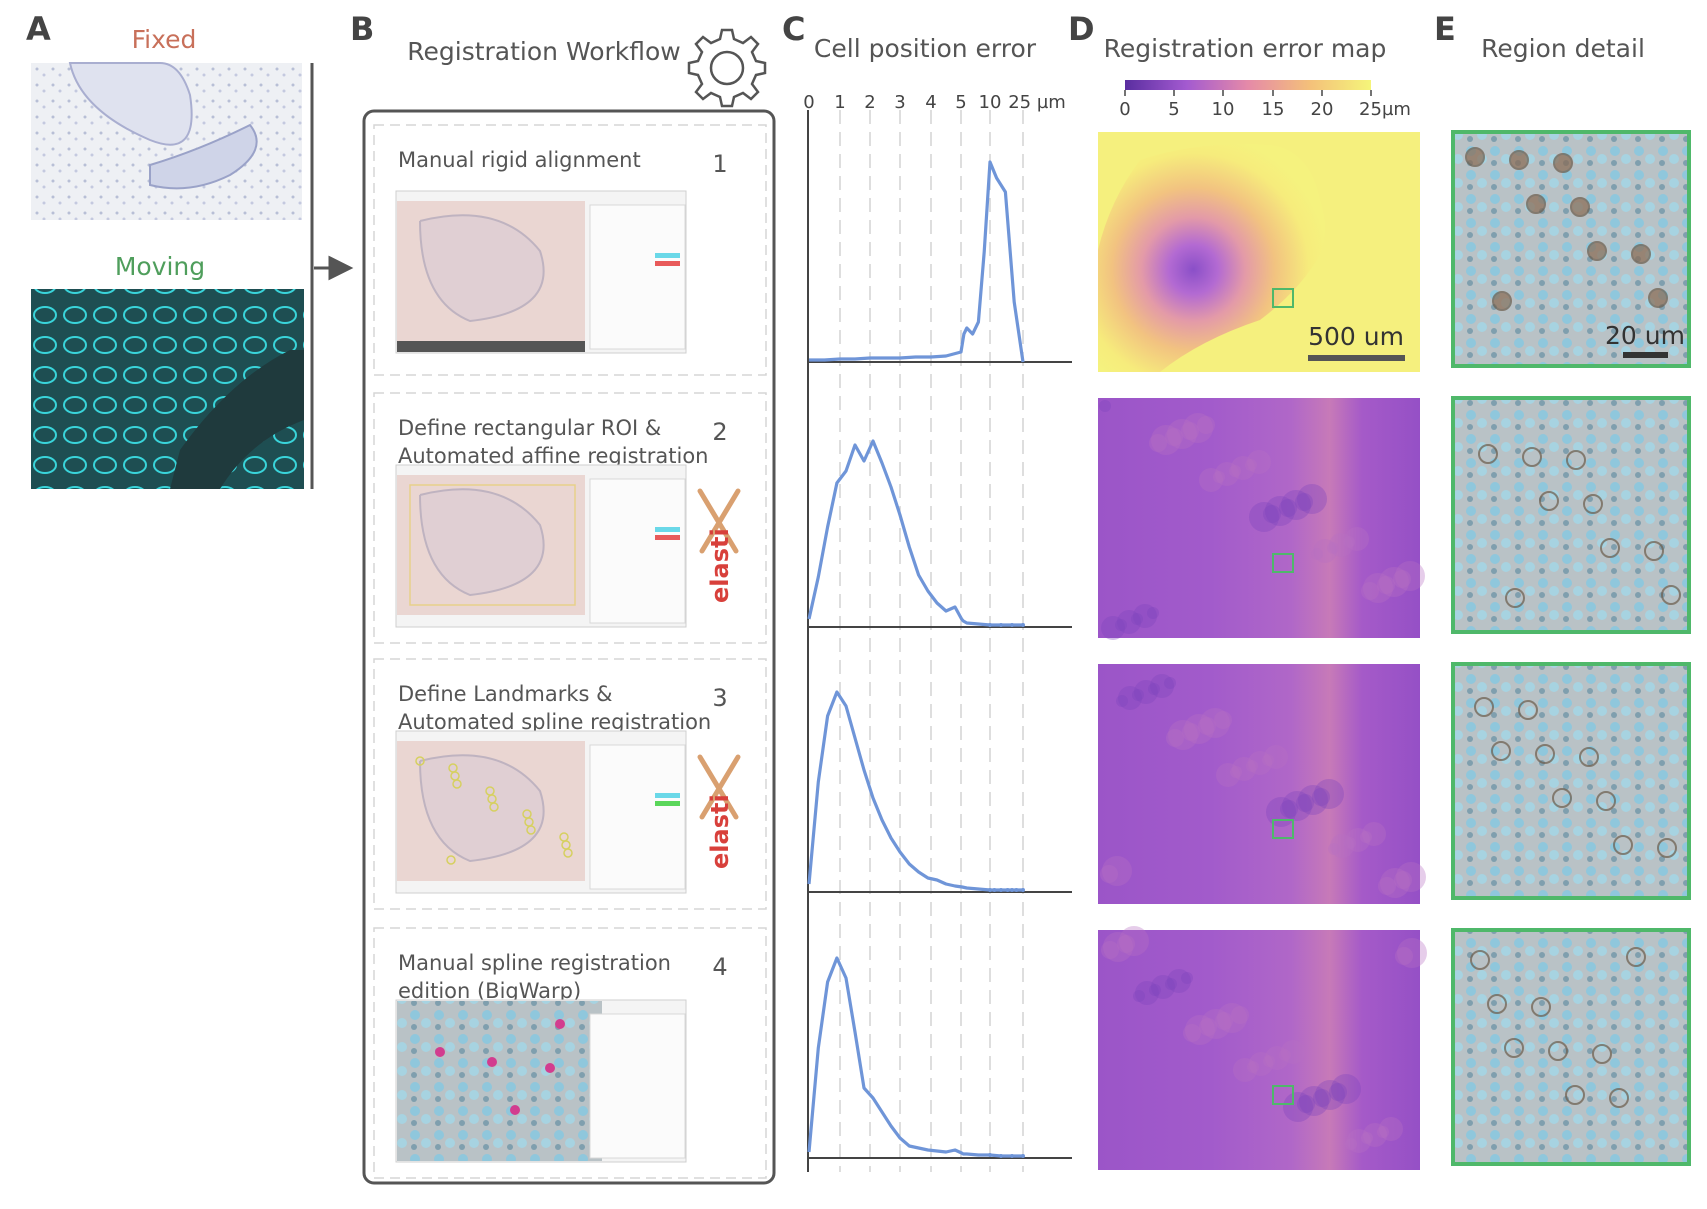  I want to click on colorbar-ticks: 0 5 10 15 20 25µm, so click(1265, 105).